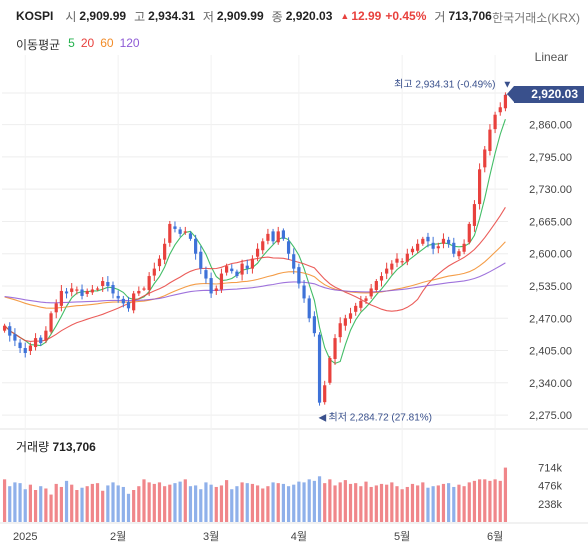 The height and width of the screenshot is (551, 588). What do you see at coordinates (550, 158) in the screenshot?
I see `price-tick-label: 2,795.00` at bounding box center [550, 158].